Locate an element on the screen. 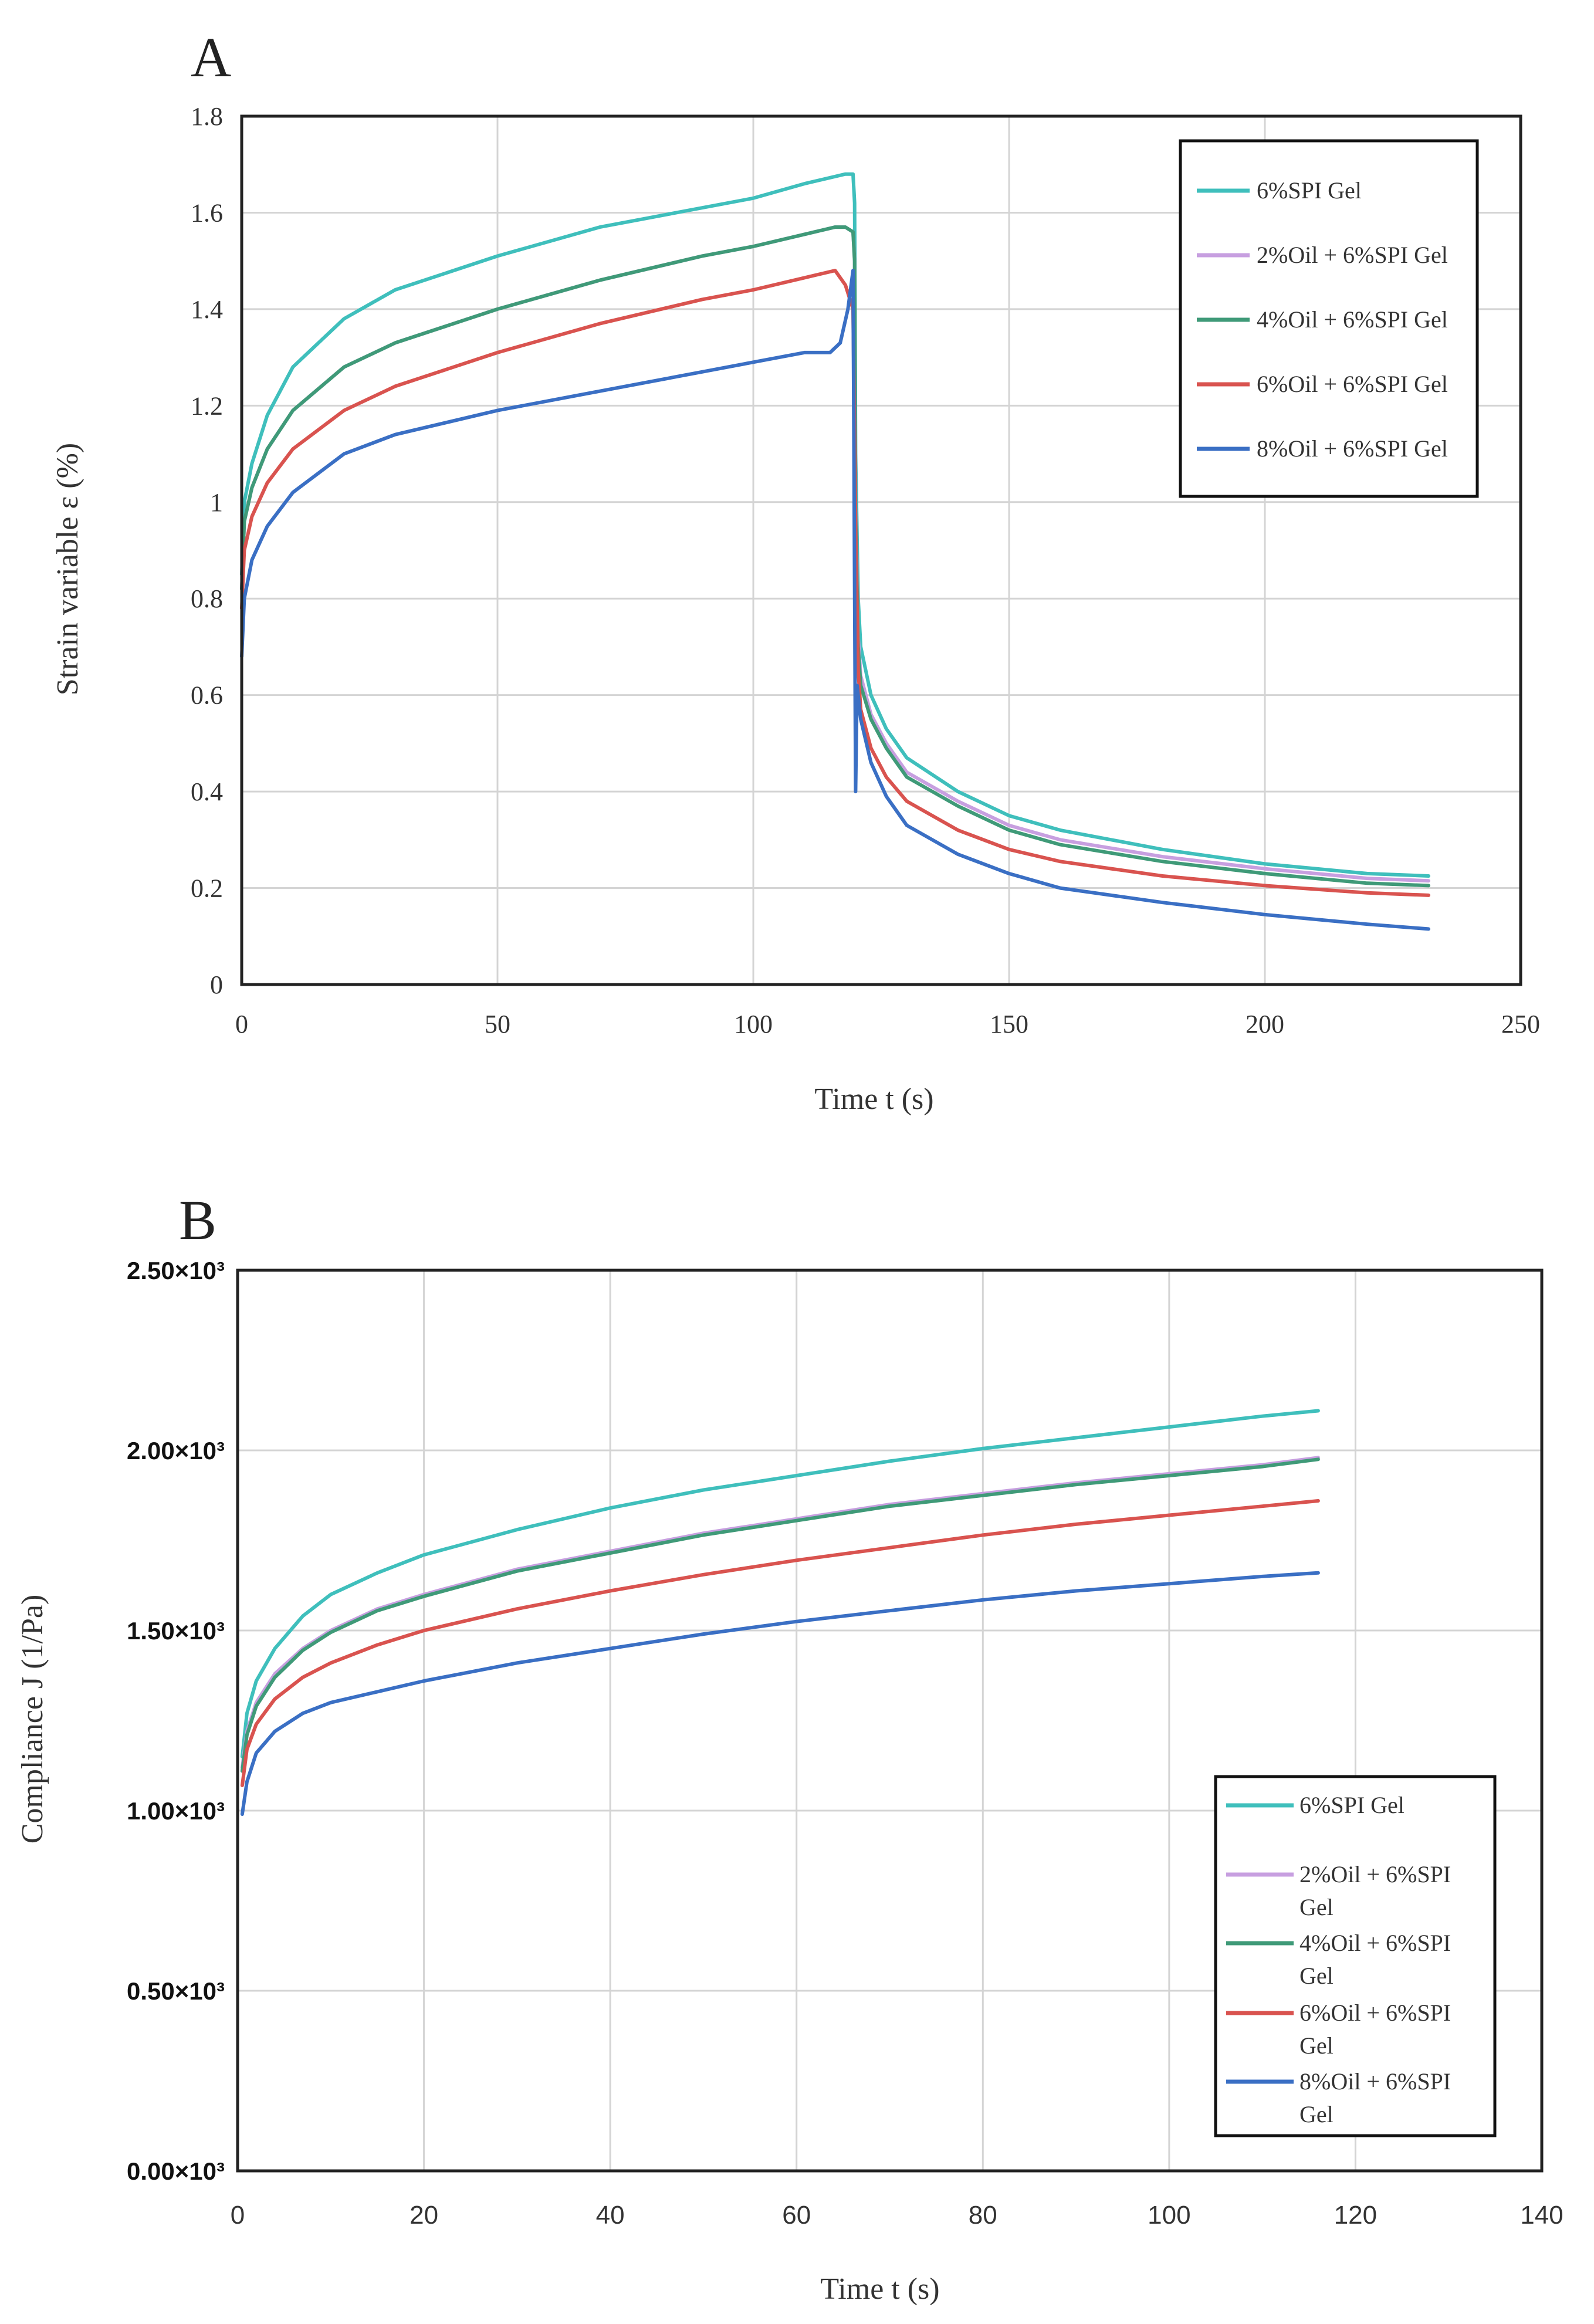 The height and width of the screenshot is (2324, 1594). legend-b-label-2: Gel is located at coordinates (1316, 1907).